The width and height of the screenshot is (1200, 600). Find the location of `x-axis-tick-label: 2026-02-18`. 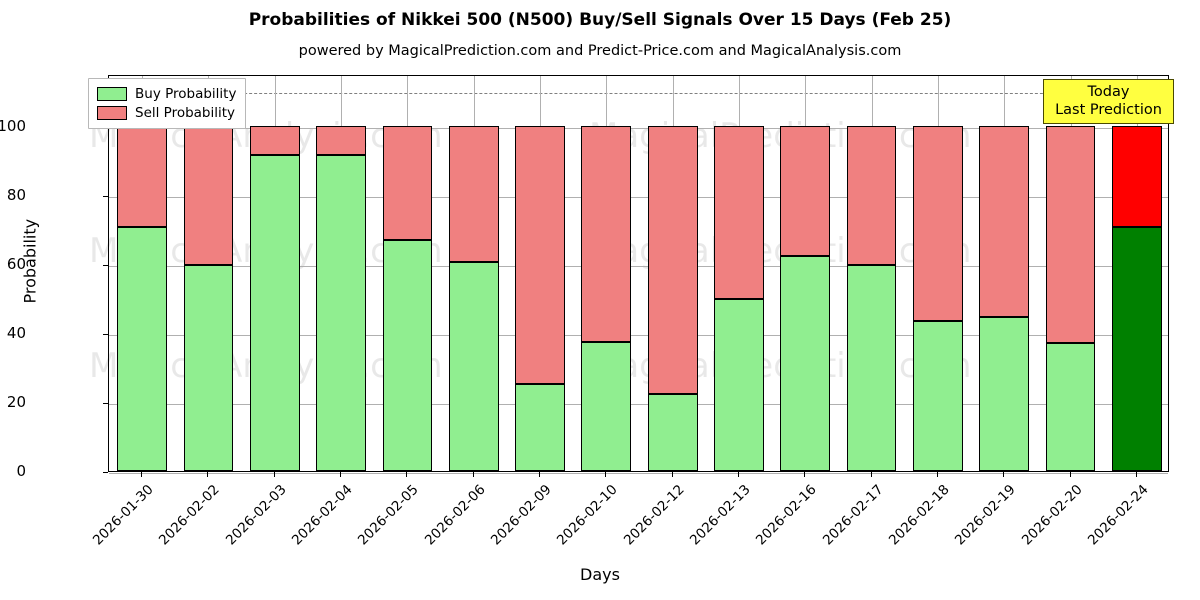

x-axis-tick-label: 2026-02-18 is located at coordinates (919, 515).